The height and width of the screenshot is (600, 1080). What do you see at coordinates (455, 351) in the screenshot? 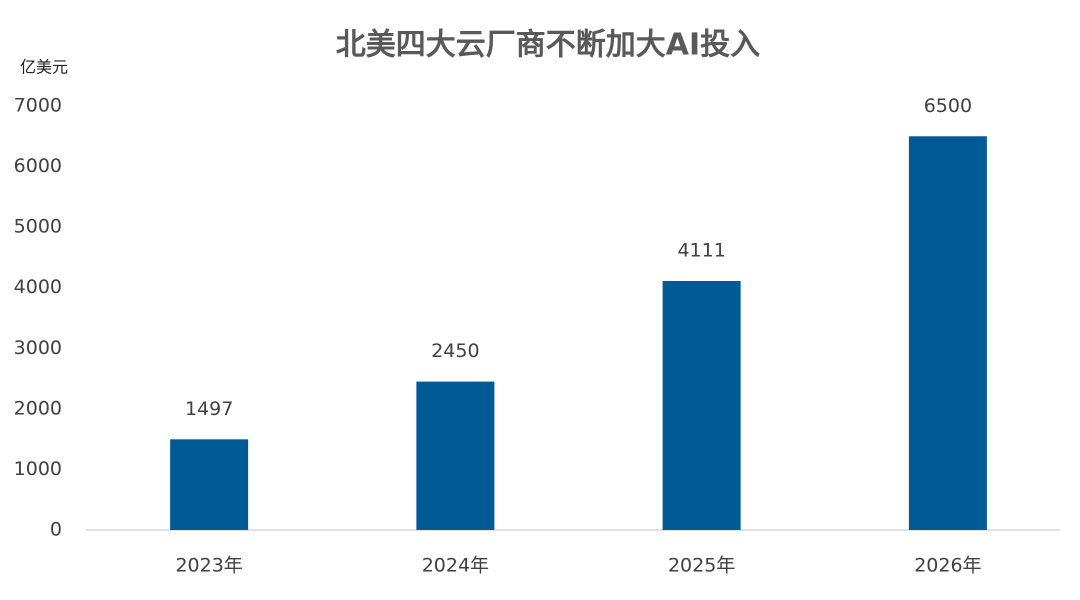
I see `value-label: 2450` at bounding box center [455, 351].